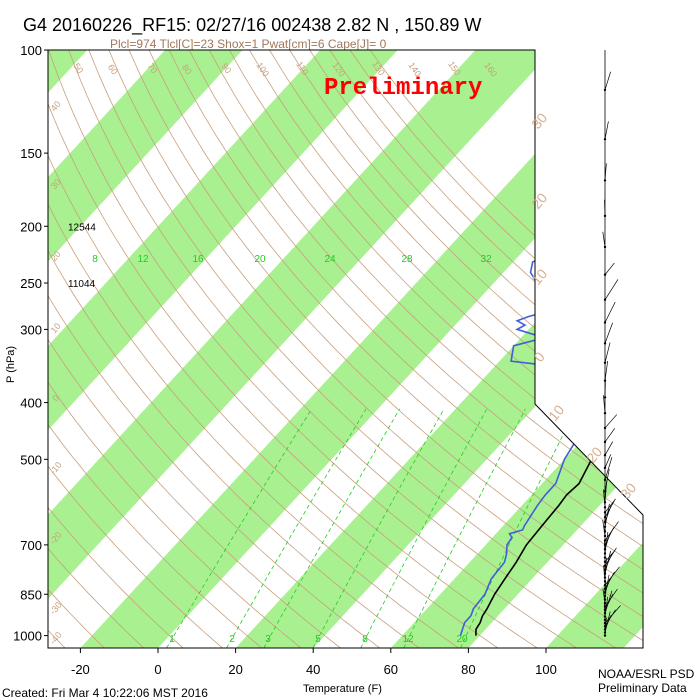 This screenshot has width=700, height=700. Describe the element at coordinates (31, 50) in the screenshot. I see `y-tick-label: 100` at that location.